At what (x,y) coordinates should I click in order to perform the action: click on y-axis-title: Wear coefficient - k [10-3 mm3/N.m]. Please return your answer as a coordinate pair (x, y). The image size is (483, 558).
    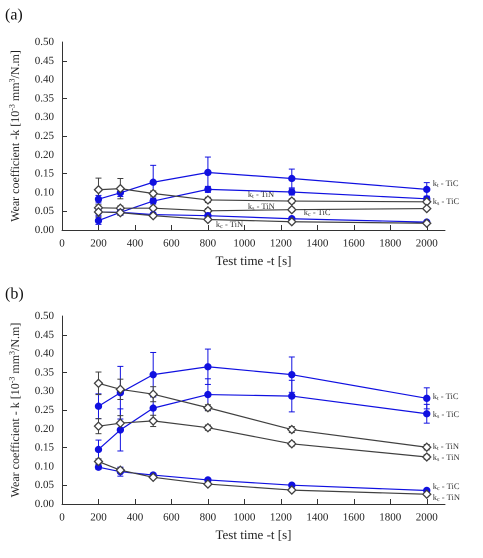
    Looking at the image, I should click on (15, 410).